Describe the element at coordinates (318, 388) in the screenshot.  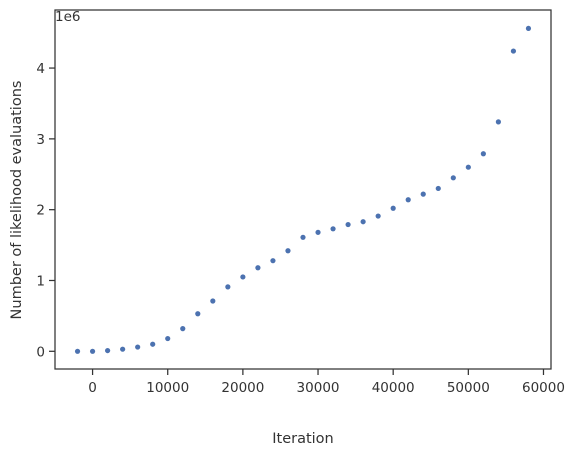
I see `x-tick-label: 30000` at that location.